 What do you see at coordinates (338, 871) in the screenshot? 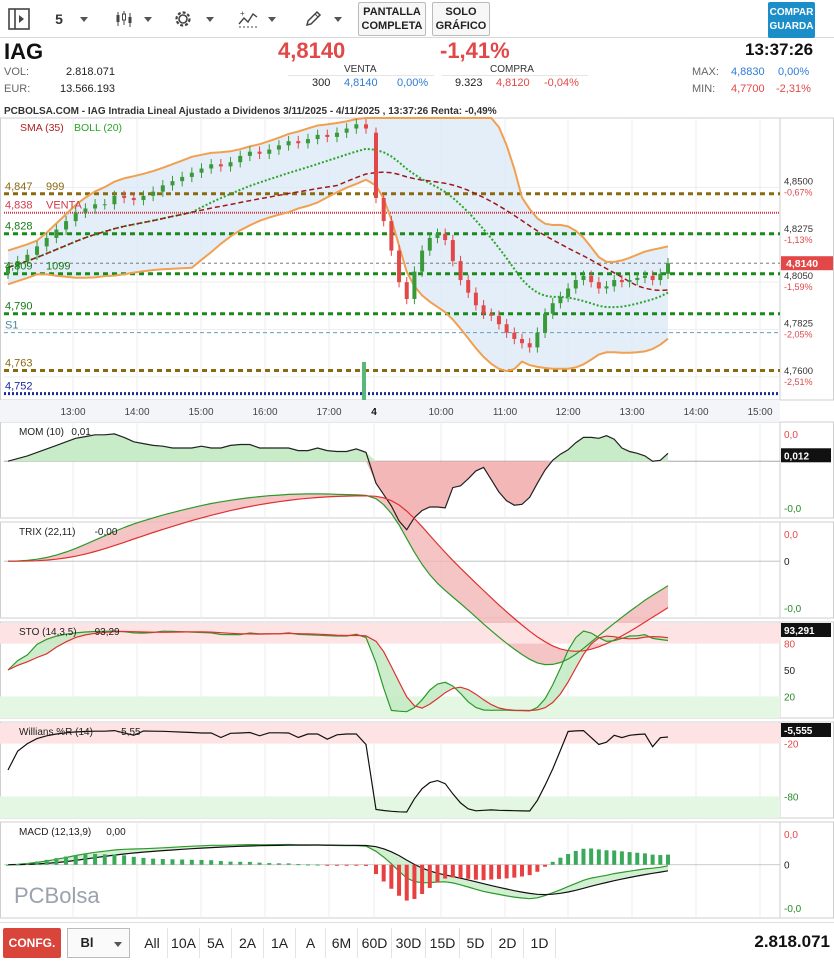
I see `macd-line` at bounding box center [338, 871].